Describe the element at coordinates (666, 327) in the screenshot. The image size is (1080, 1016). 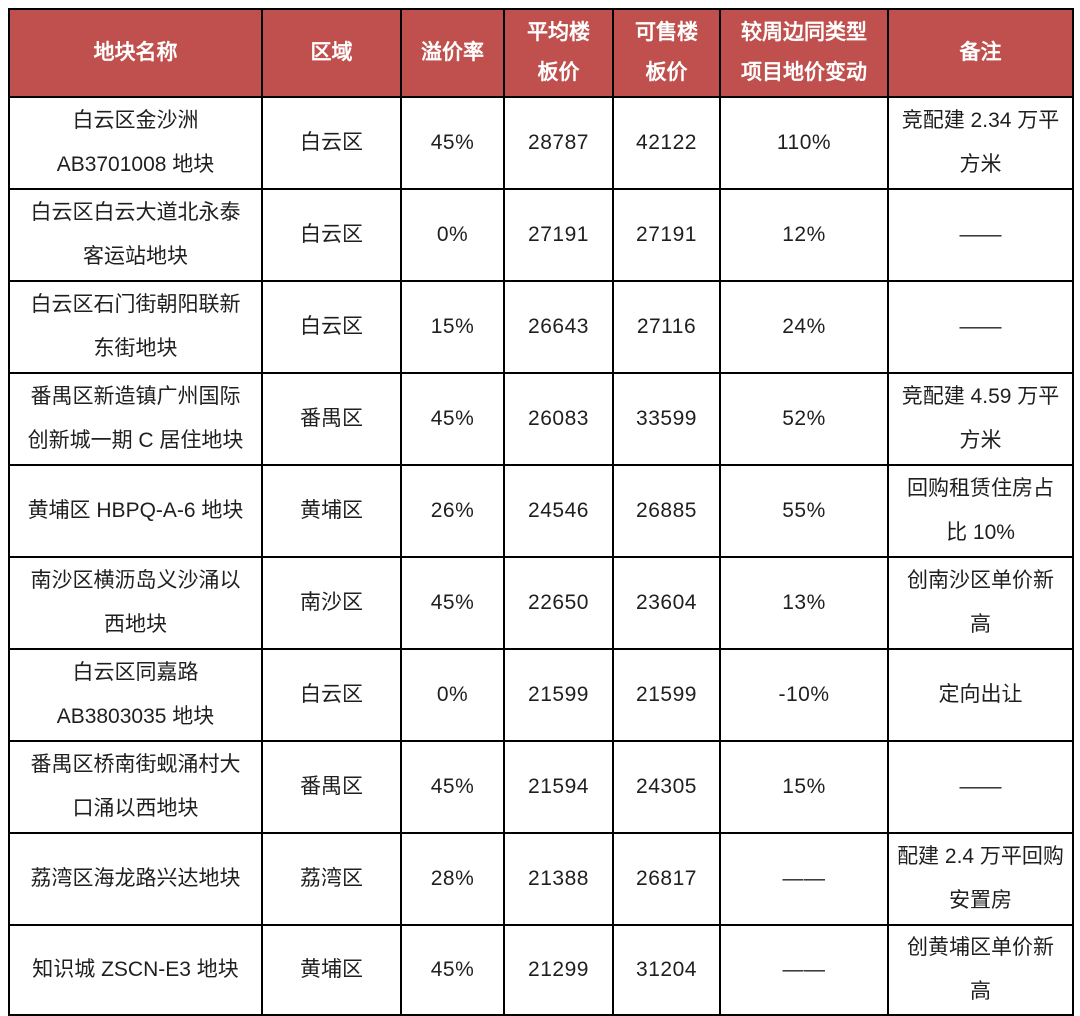
I see `cell-sellable-floor-price: 27116` at that location.